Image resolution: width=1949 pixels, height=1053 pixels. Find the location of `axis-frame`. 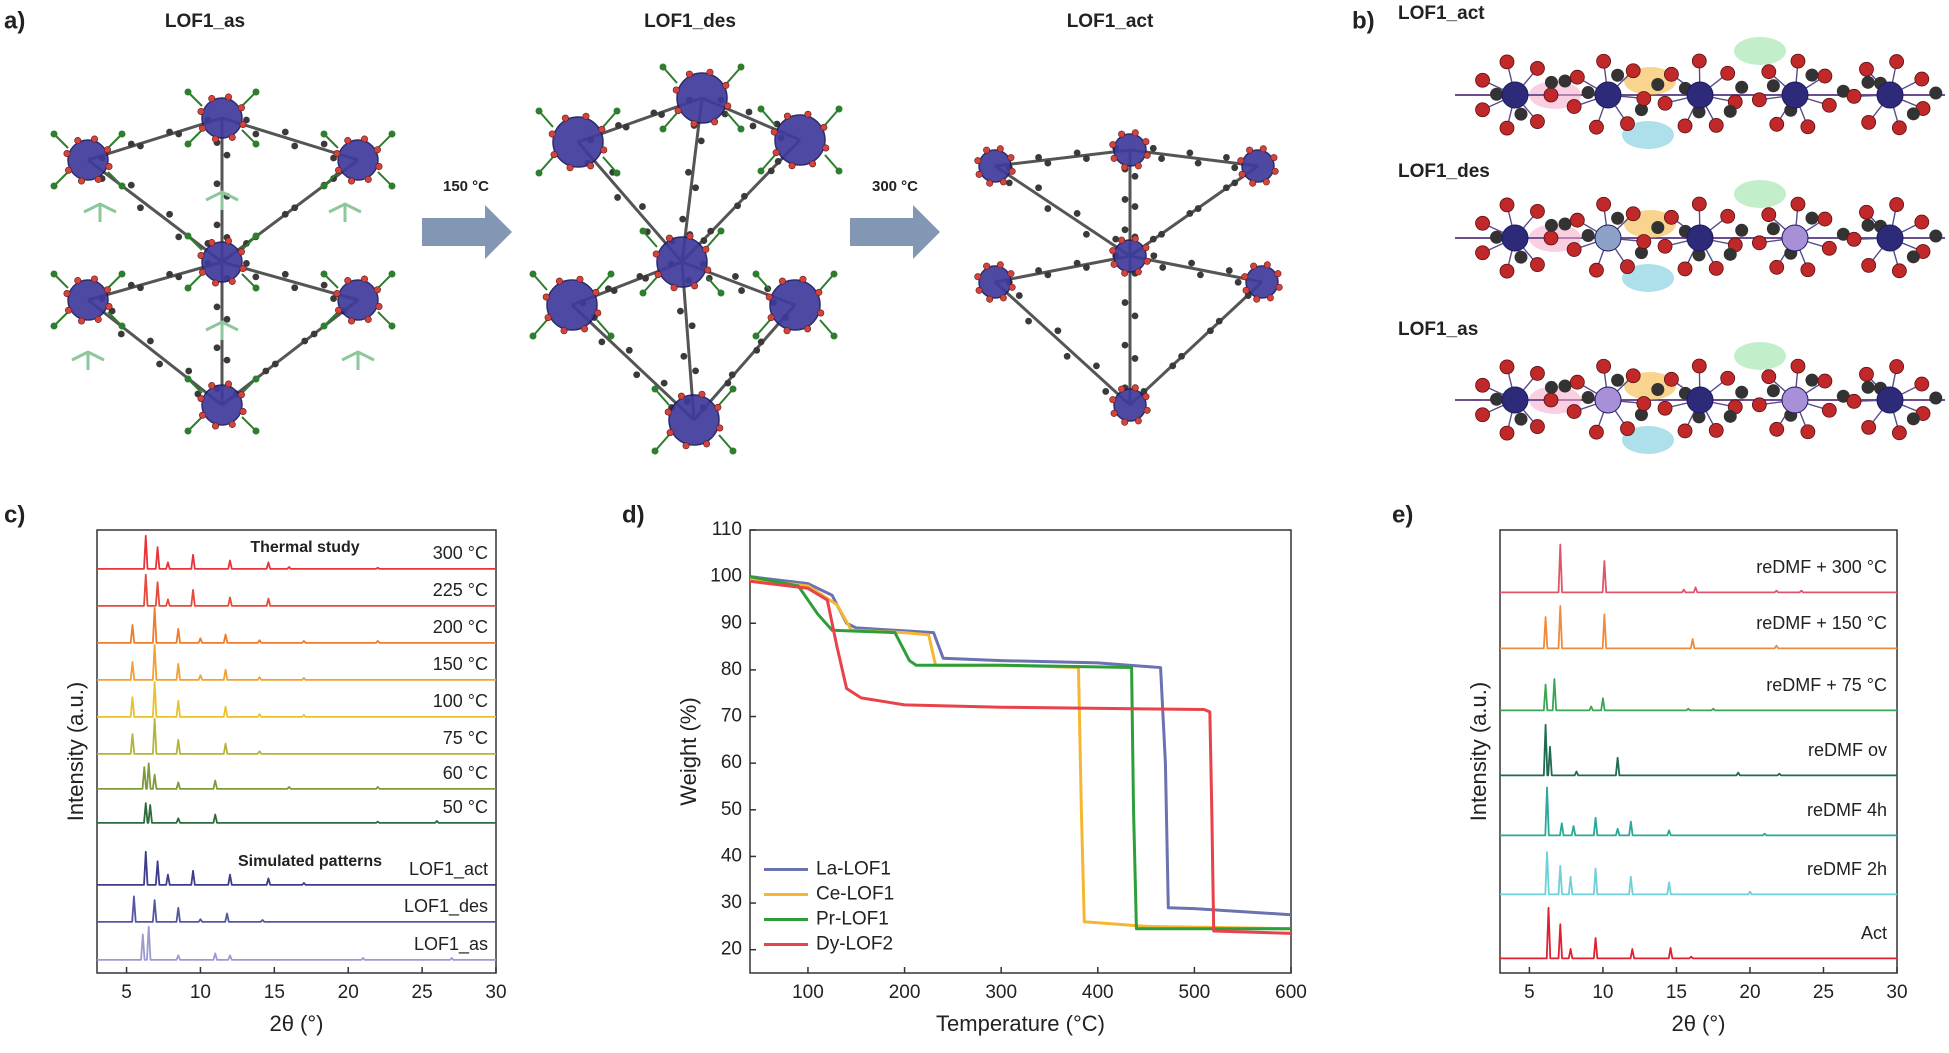

axis-frame is located at coordinates (1020, 751).